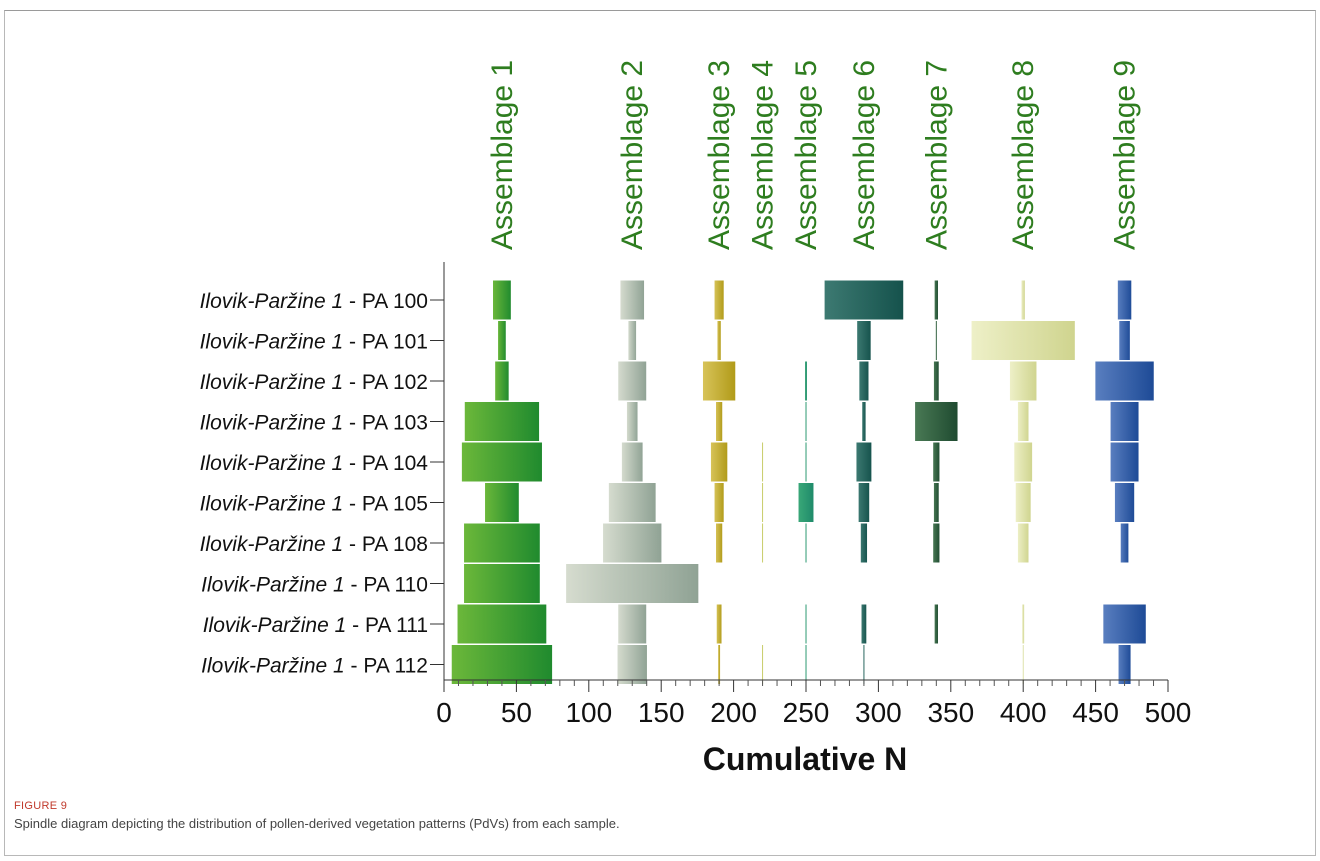  I want to click on x-tick-label: 450, so click(1095, 712).